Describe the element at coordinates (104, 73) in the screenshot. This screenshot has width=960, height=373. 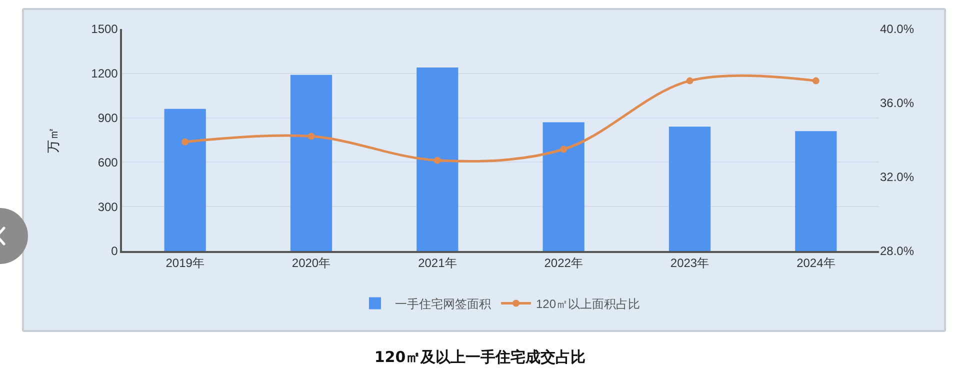
I see `y-tick-label: 1200` at that location.